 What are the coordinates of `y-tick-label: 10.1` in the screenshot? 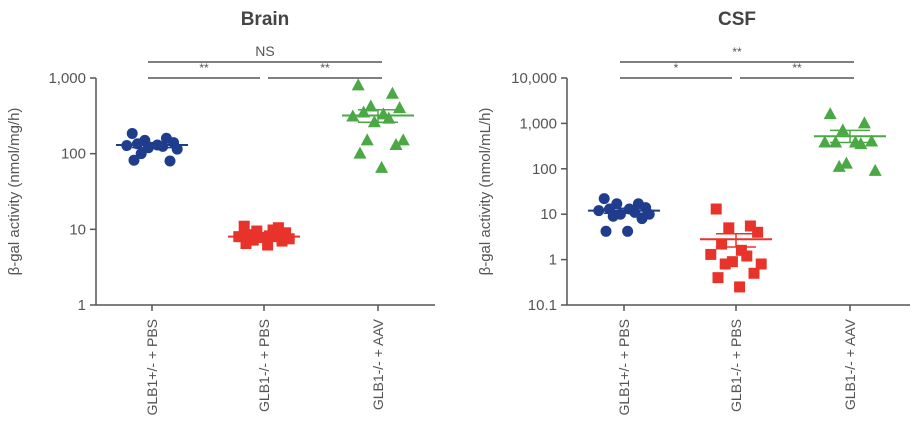 It's located at (542, 305).